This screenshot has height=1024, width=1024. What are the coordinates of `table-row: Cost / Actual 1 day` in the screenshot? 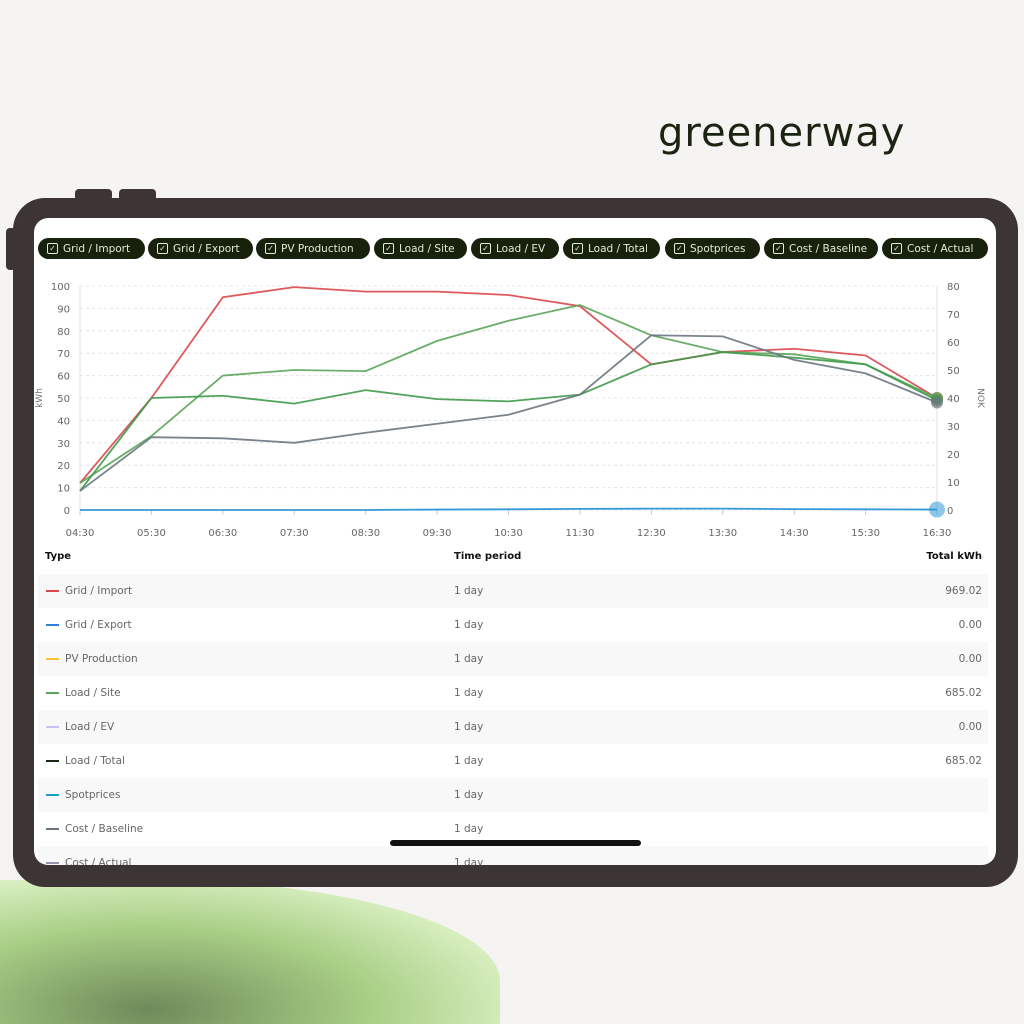 It's located at (513, 857).